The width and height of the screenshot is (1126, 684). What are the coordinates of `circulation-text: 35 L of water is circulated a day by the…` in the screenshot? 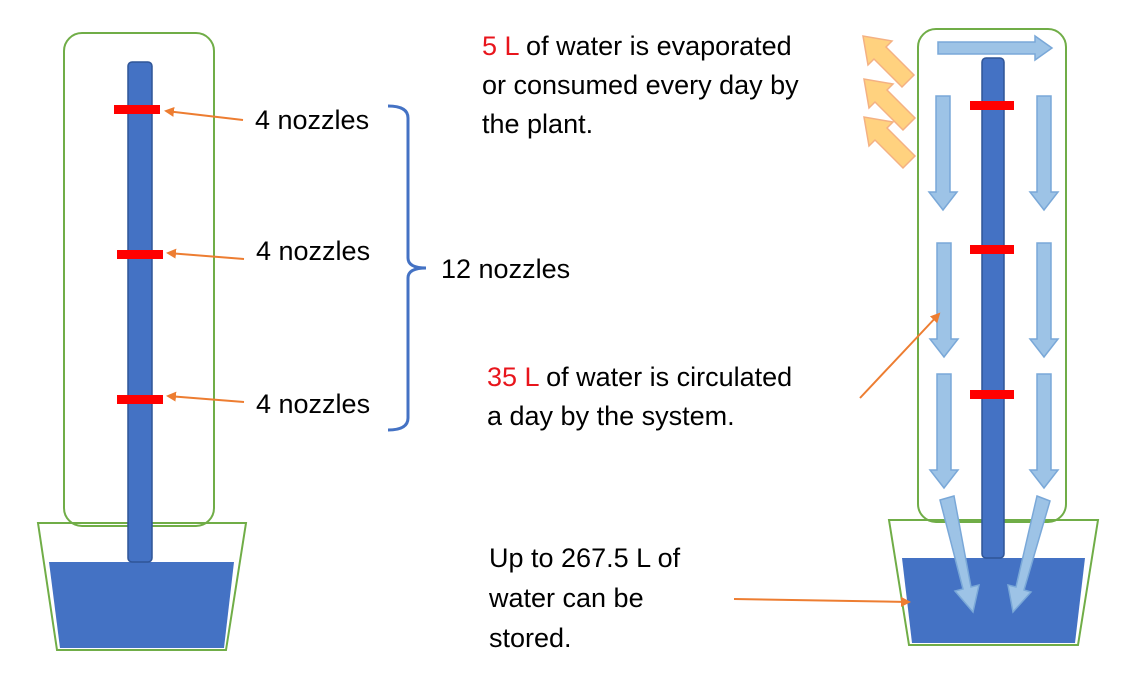 It's located at (639, 396).